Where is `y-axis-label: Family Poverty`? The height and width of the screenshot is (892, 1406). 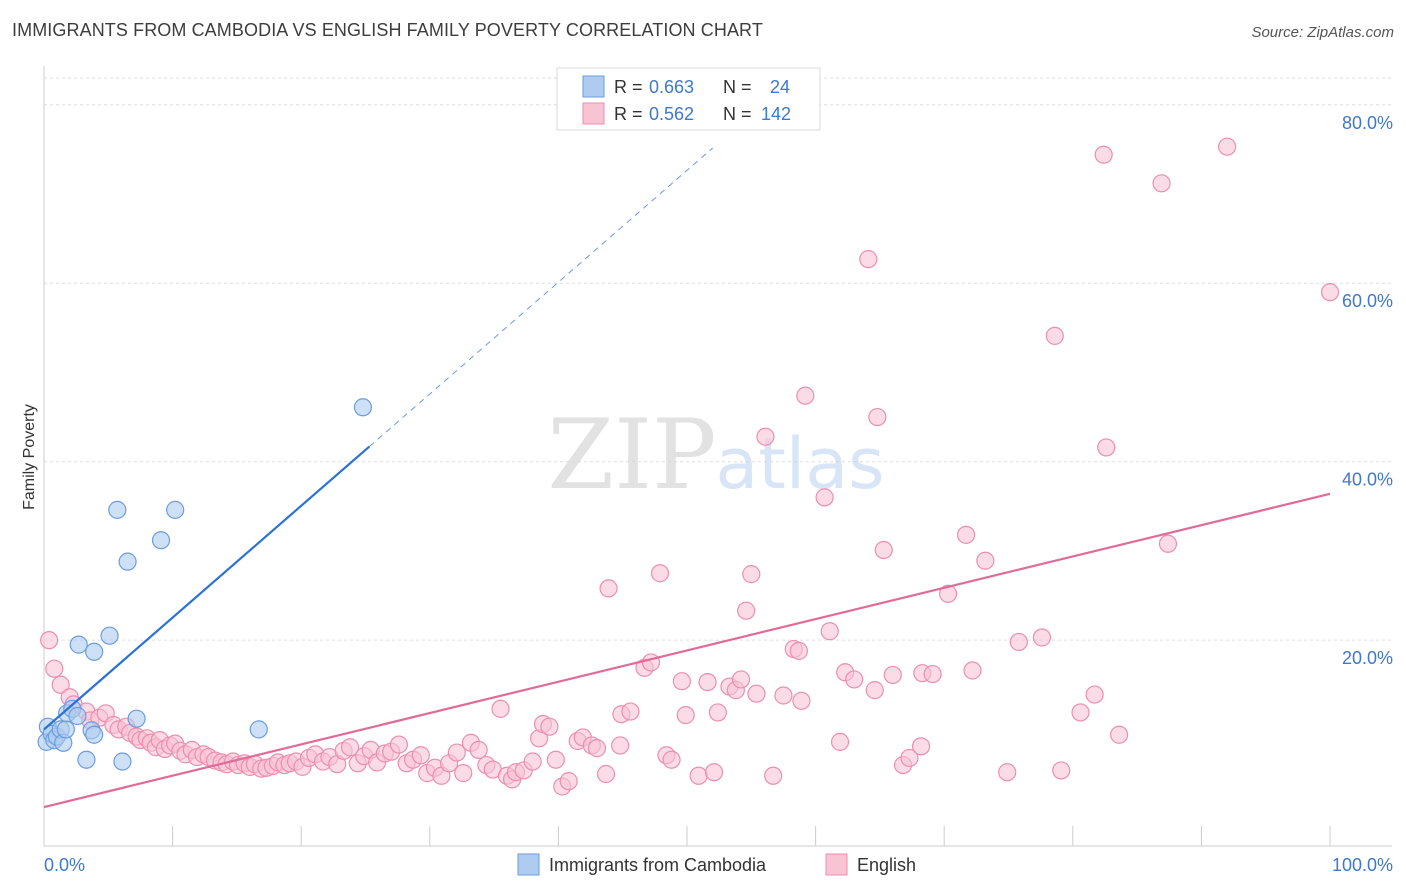 y-axis-label: Family Poverty is located at coordinates (29, 457).